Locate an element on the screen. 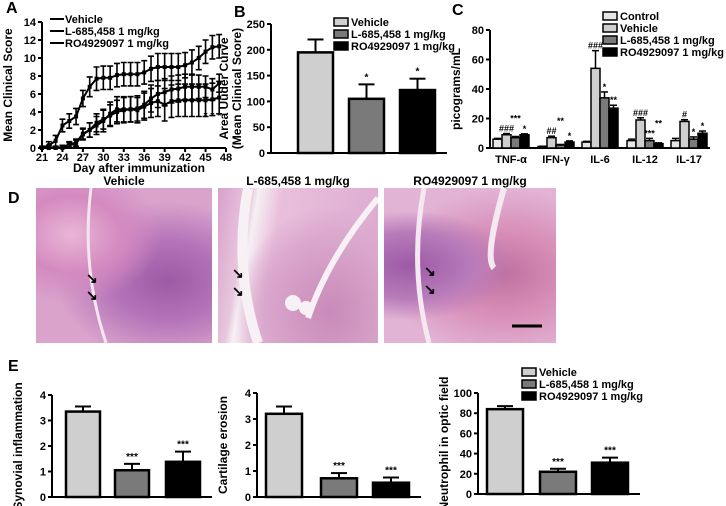 Image resolution: width=726 pixels, height=506 pixels. y-axis-label: (Mean Clinical Score) is located at coordinates (237, 88).